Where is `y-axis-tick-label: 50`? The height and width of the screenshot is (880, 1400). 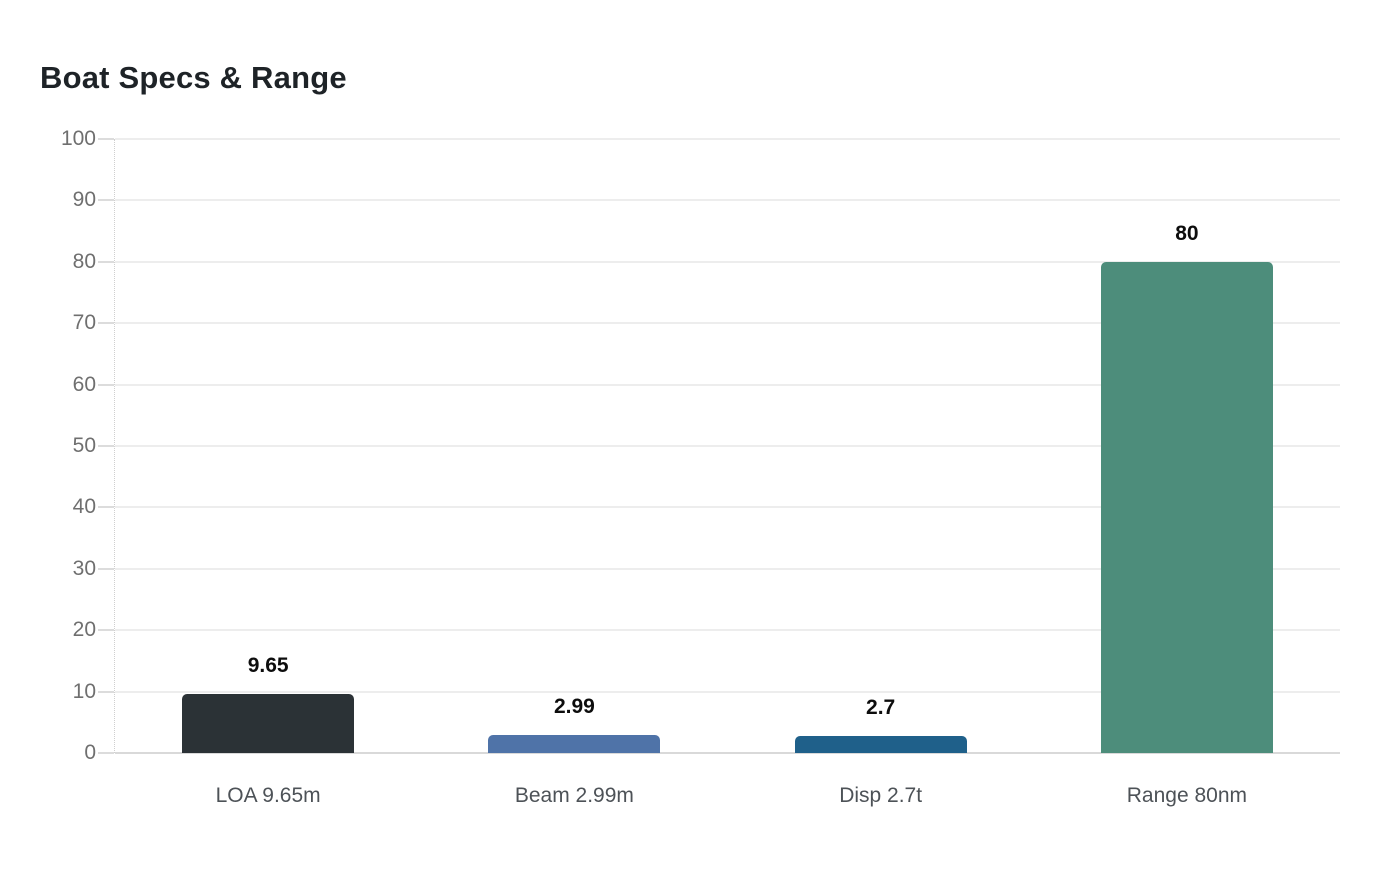 y-axis-tick-label: 50 is located at coordinates (84, 445).